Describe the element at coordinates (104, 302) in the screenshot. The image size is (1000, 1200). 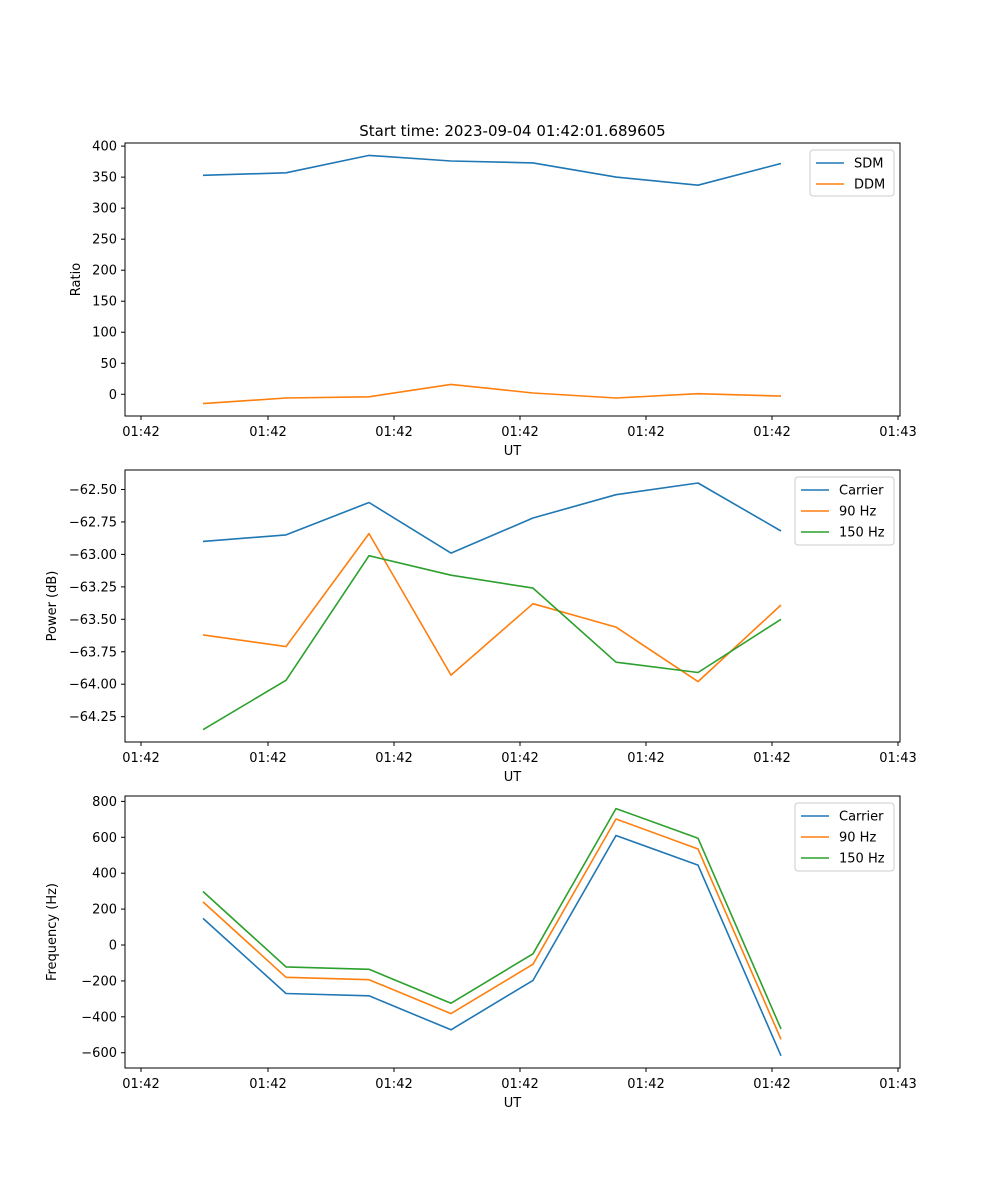
I see `y-tick-label: 150` at that location.